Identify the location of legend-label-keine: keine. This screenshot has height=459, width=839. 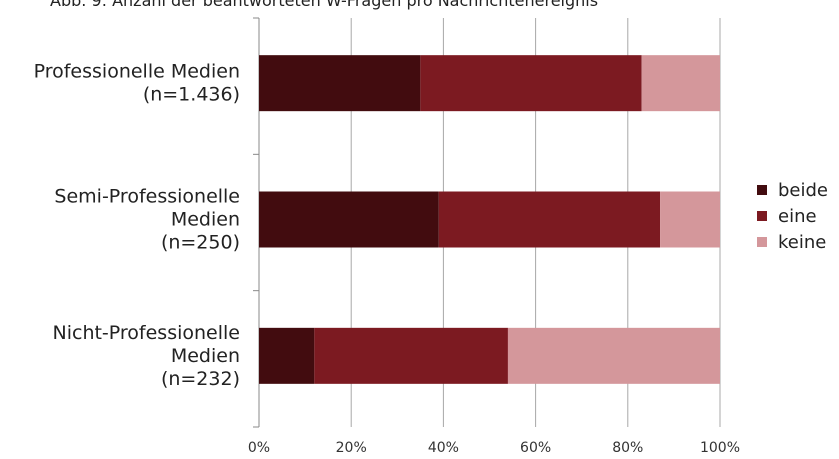
(802, 242).